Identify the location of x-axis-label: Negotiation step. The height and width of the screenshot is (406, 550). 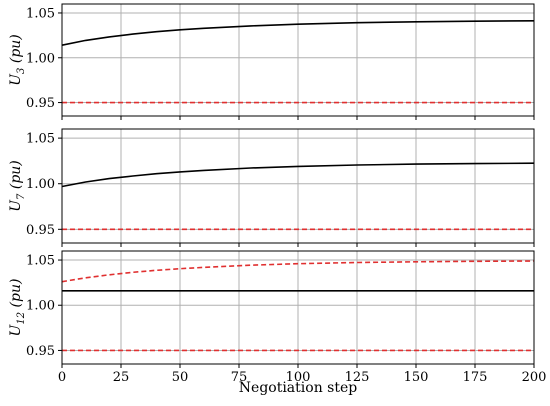
(298, 388).